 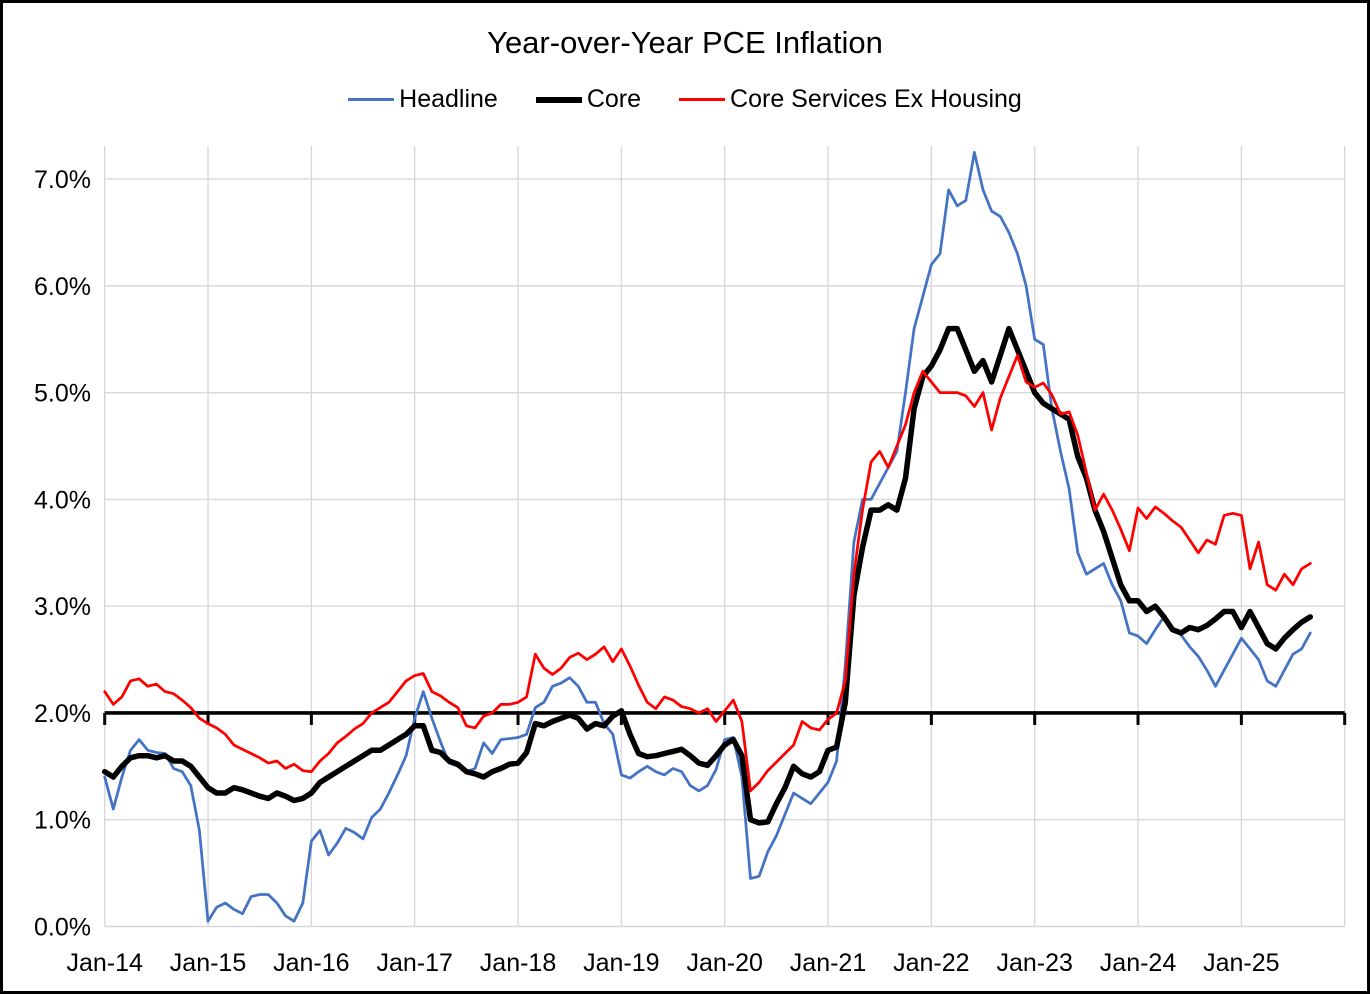 What do you see at coordinates (104, 963) in the screenshot?
I see `x-tick-label: Jan-14` at bounding box center [104, 963].